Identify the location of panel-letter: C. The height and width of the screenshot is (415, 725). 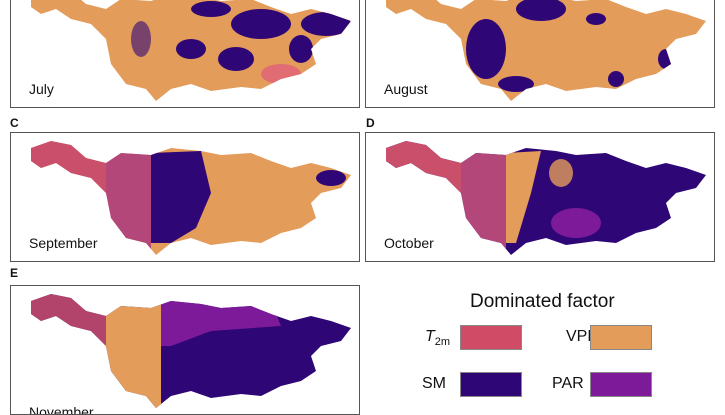
(14, 123).